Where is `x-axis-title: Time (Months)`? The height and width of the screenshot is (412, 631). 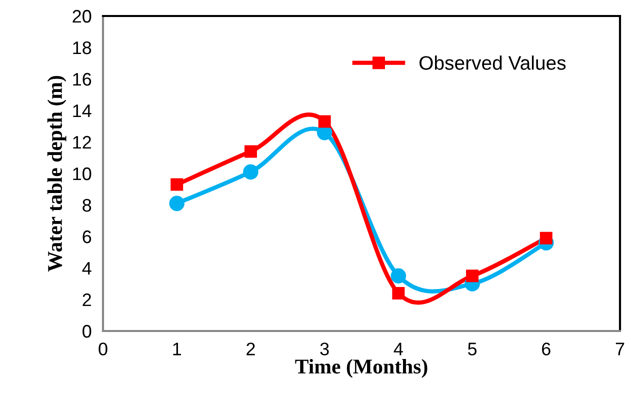
x-axis-title: Time (Months) is located at coordinates (361, 368).